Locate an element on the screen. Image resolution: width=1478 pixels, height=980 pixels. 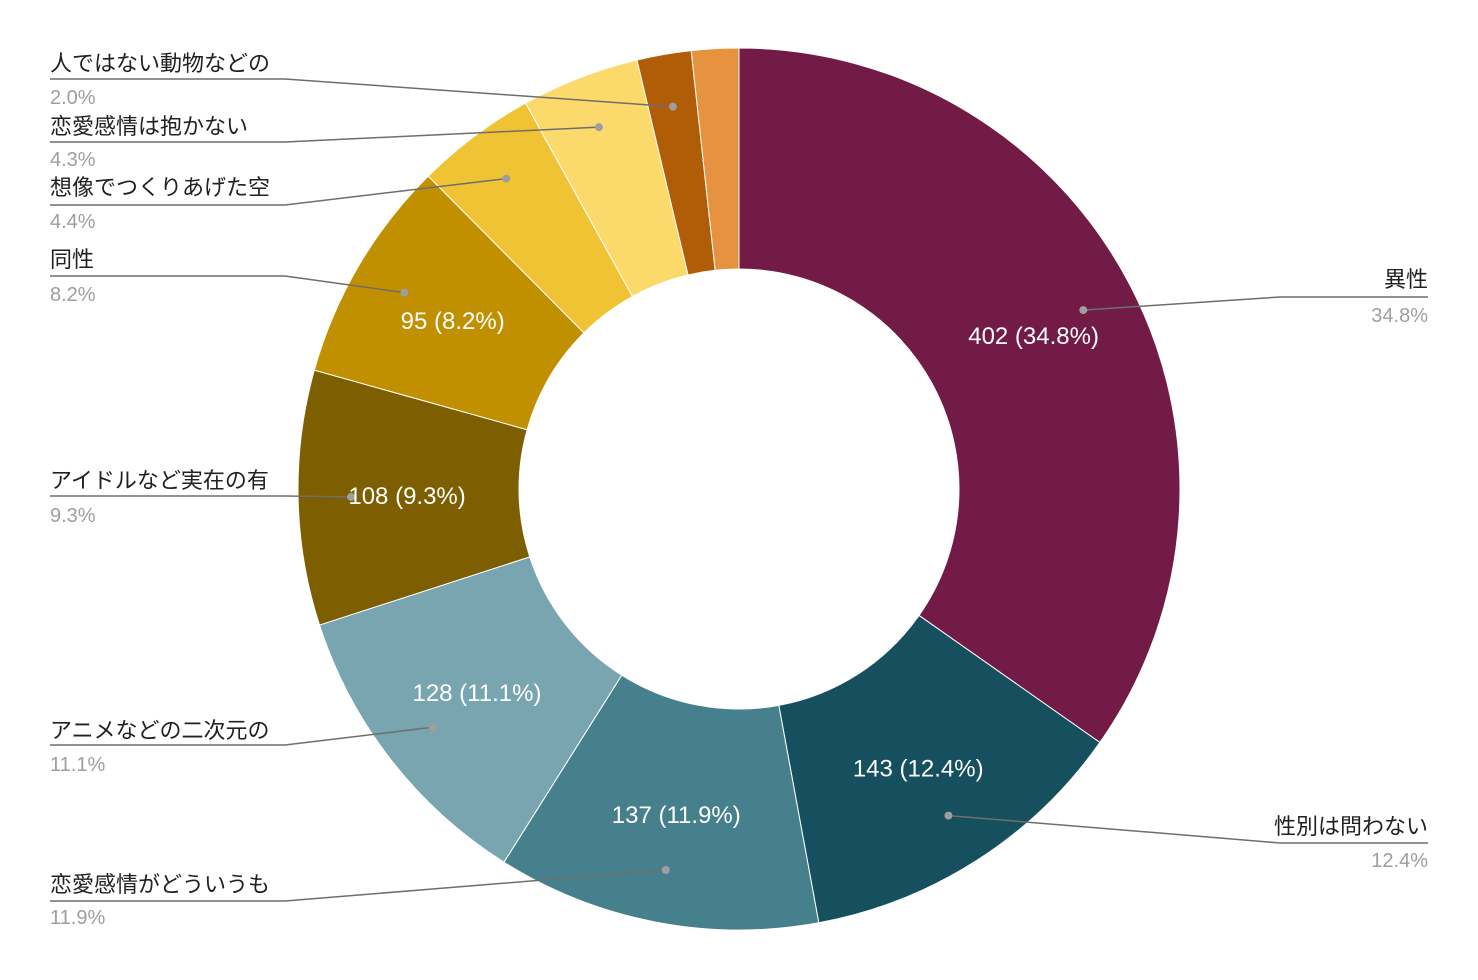
legend-label-4: アイドルなど実在の有 is located at coordinates (159, 480).